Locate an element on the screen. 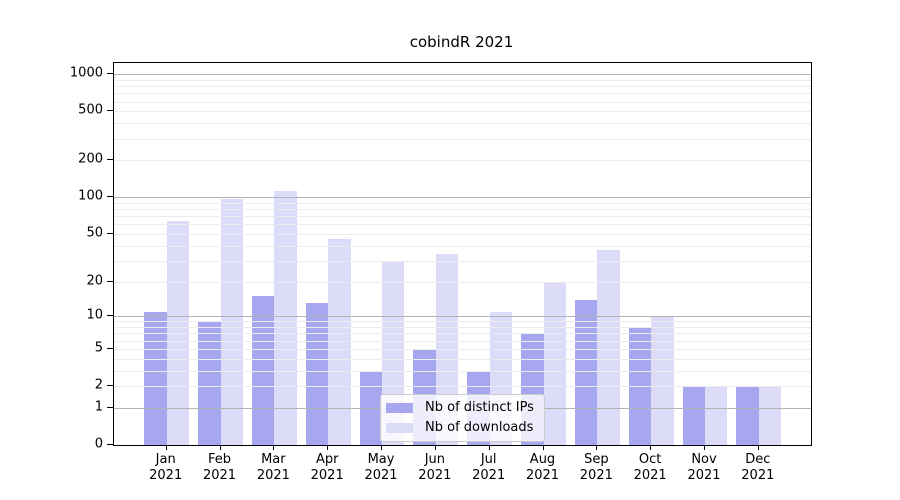 This screenshot has width=900, height=500. legend-label: Nb of distinct IPs is located at coordinates (479, 407).